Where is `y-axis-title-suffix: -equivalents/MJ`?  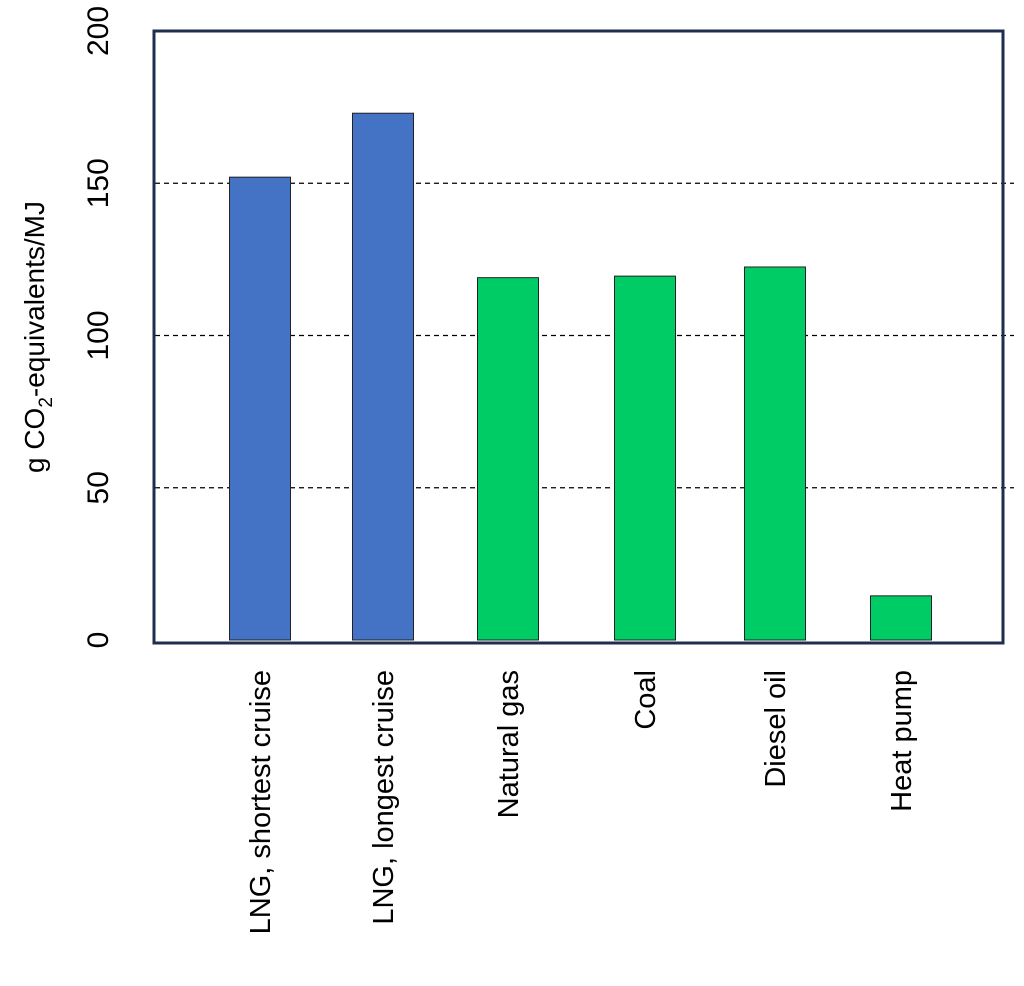
y-axis-title-suffix: -equivalents/MJ is located at coordinates (34, 299).